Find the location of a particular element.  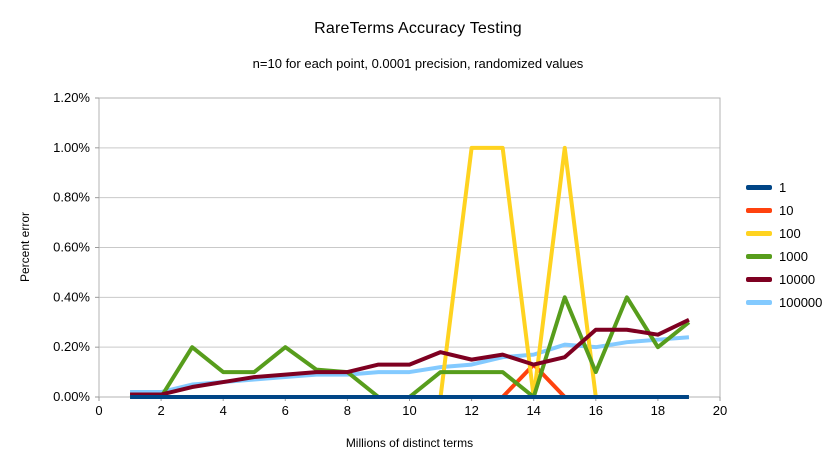

legend-item-1000: 1000 is located at coordinates (784, 256).